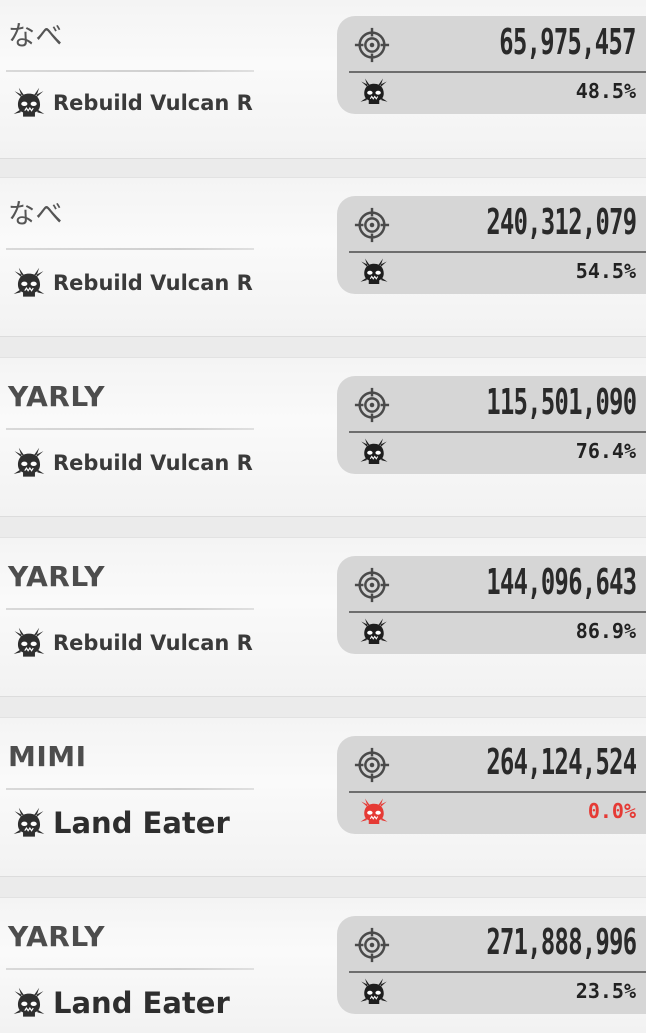 This screenshot has height=1033, width=646. What do you see at coordinates (605, 631) in the screenshot?
I see `damage-percent: 86.9%` at bounding box center [605, 631].